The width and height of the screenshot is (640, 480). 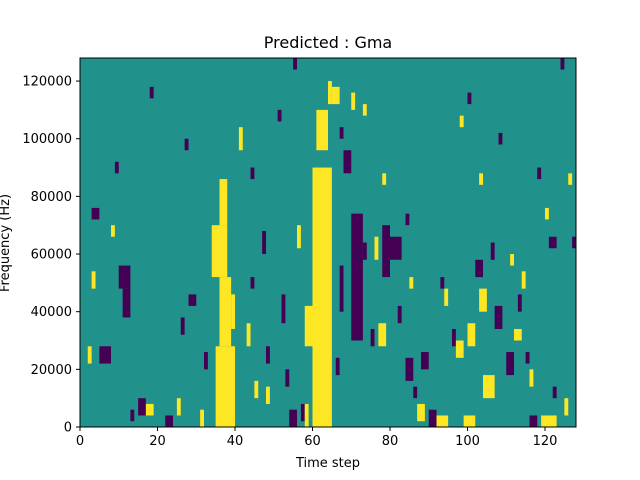 I want to click on x-tick-label: 120, so click(x=545, y=441).